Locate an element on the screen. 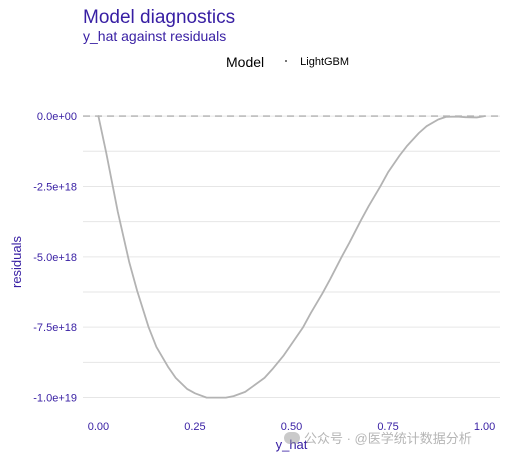  y-tick-label-4: -1.0e+19 is located at coordinates (55, 399).